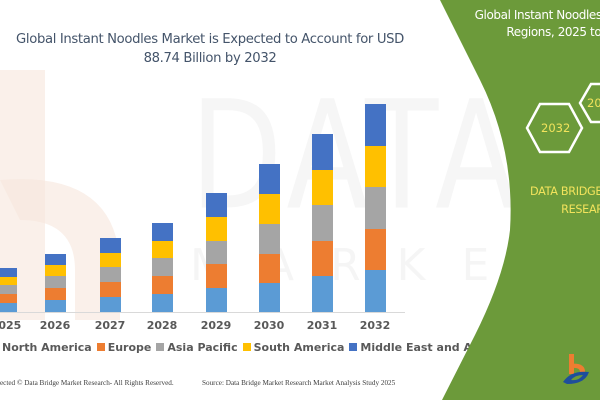  What do you see at coordinates (375, 325) in the screenshot?
I see `x-tick-label: 2032` at bounding box center [375, 325].